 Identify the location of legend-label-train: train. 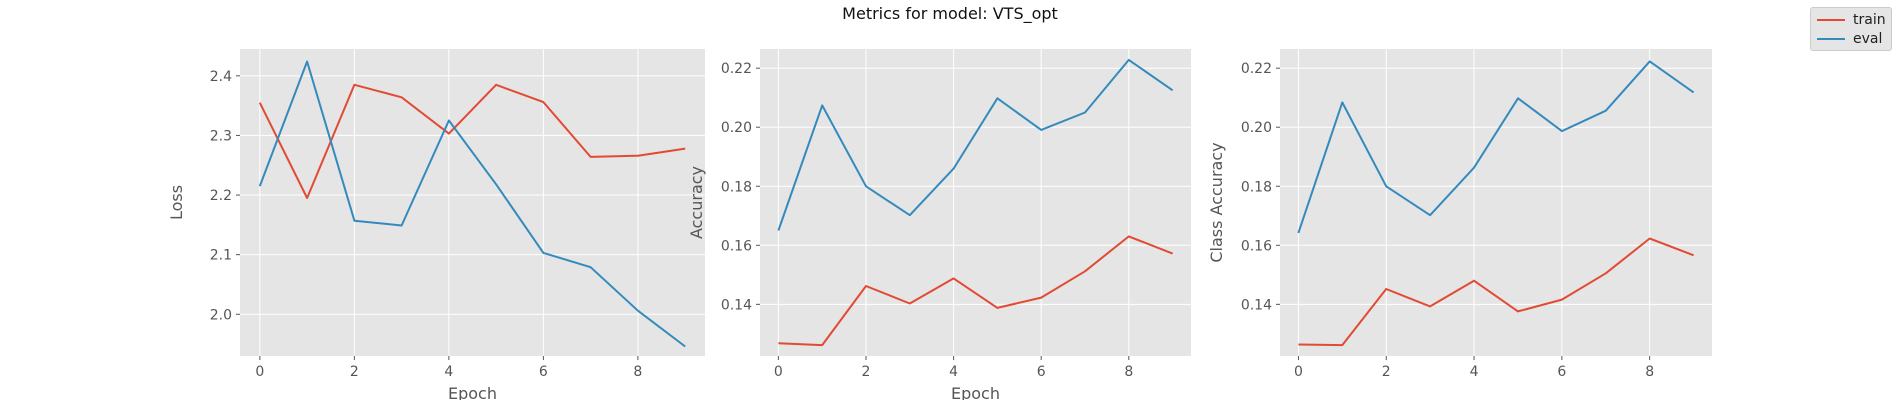
(1869, 20).